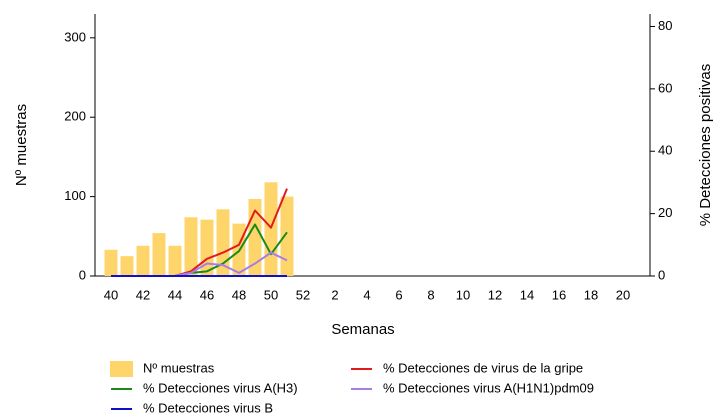 Image resolution: width=724 pixels, height=420 pixels. Describe the element at coordinates (239, 294) in the screenshot. I see `x-tick-label: 48` at that location.